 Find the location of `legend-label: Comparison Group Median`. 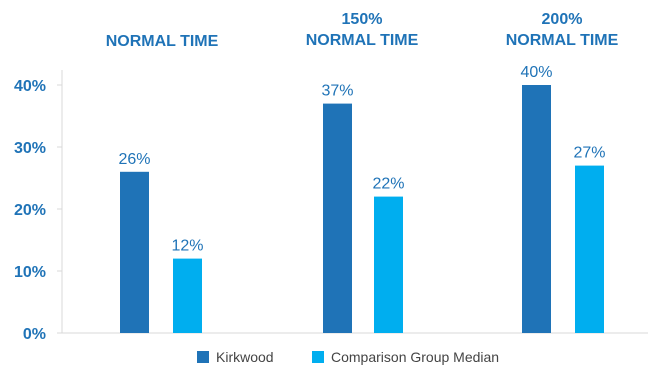

legend-label: Comparison Group Median is located at coordinates (415, 357).